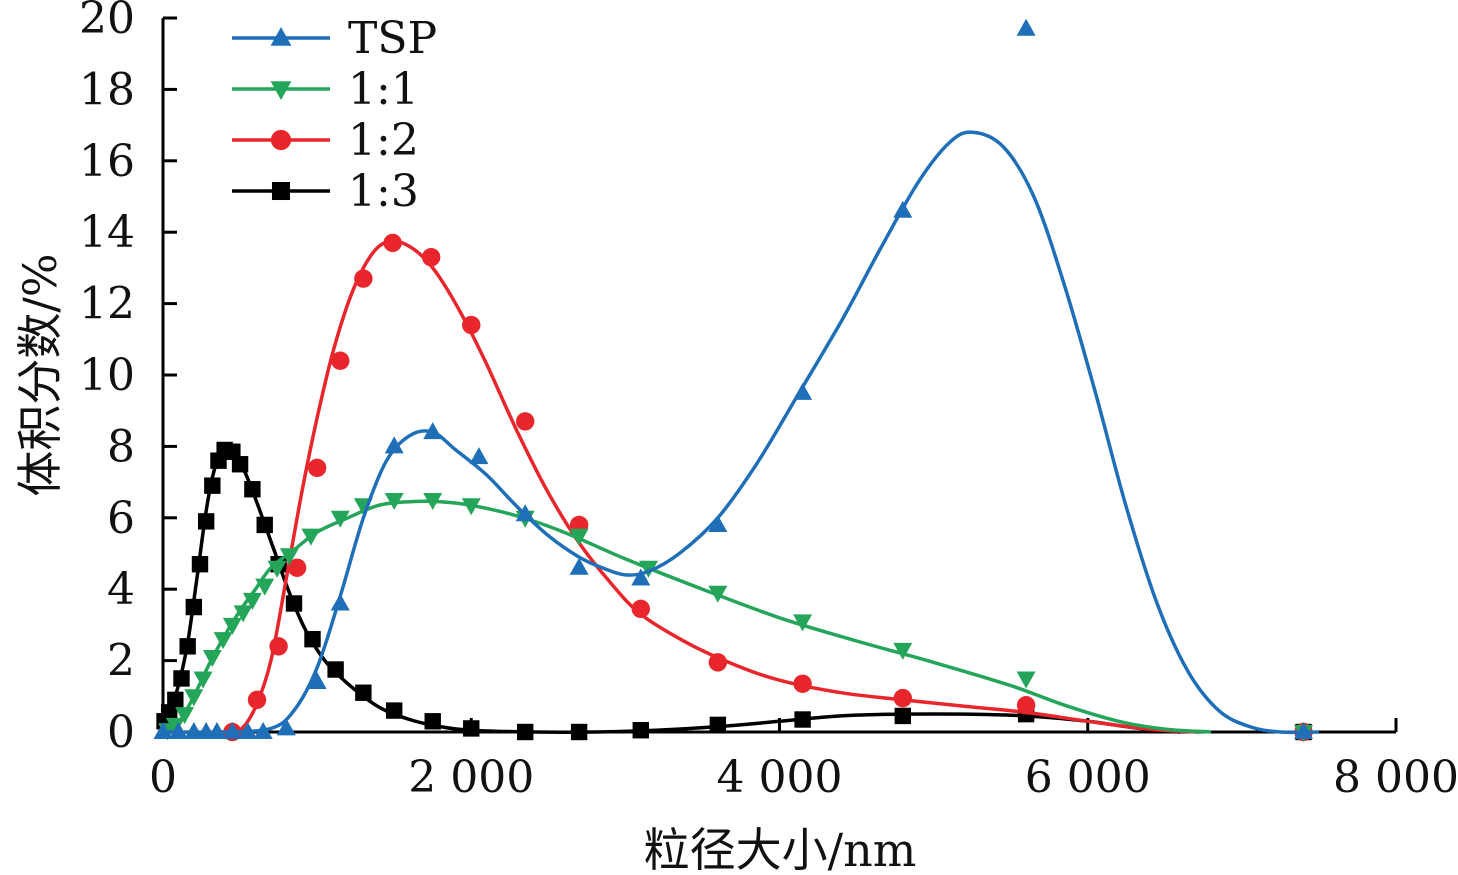  What do you see at coordinates (40, 374) in the screenshot?
I see `y-axis-title: 体积分数/%` at bounding box center [40, 374].